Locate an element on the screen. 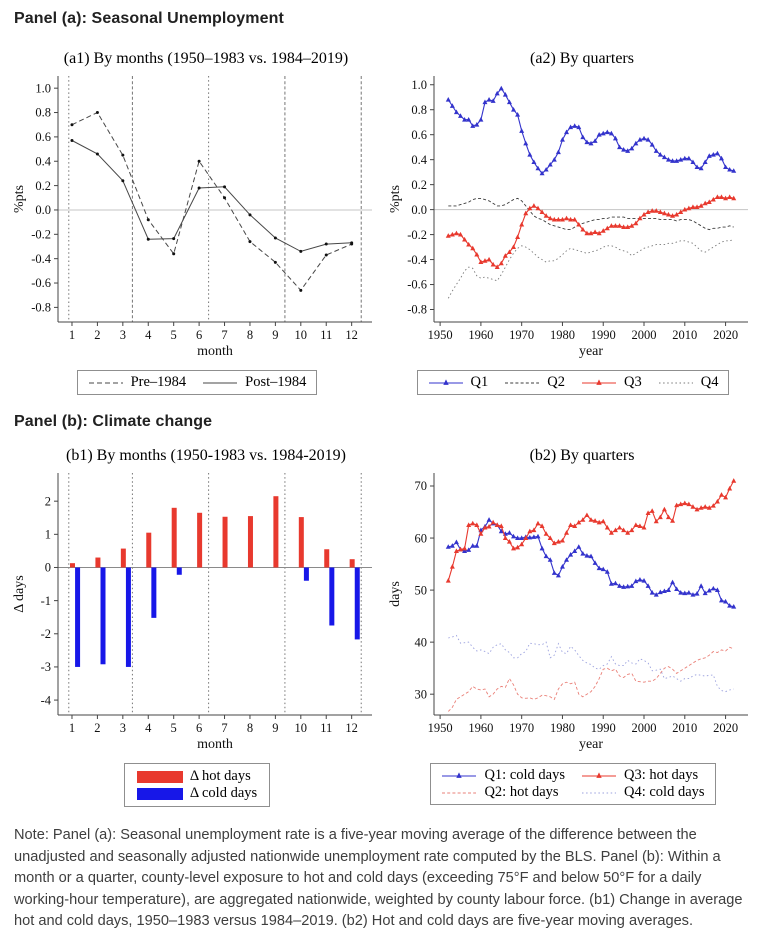 The height and width of the screenshot is (933, 768). legend-label: Q3 is located at coordinates (633, 382).